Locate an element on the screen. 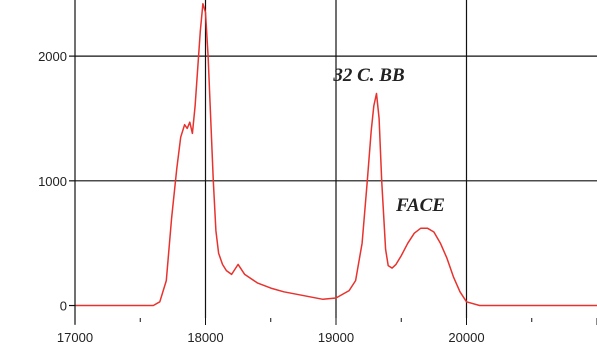  ytick-label: 2000 is located at coordinates (52, 56).